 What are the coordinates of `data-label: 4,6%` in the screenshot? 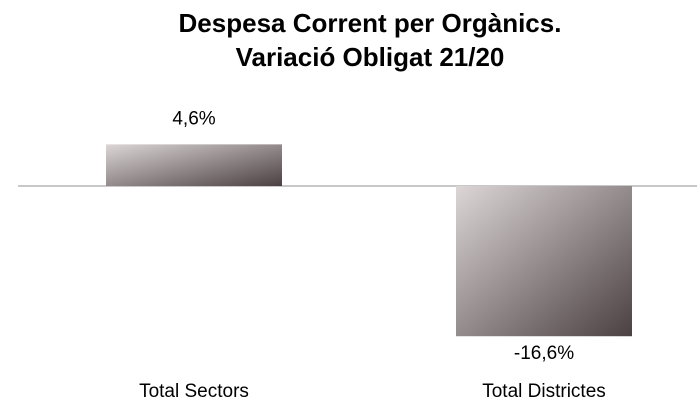 It's located at (193, 118).